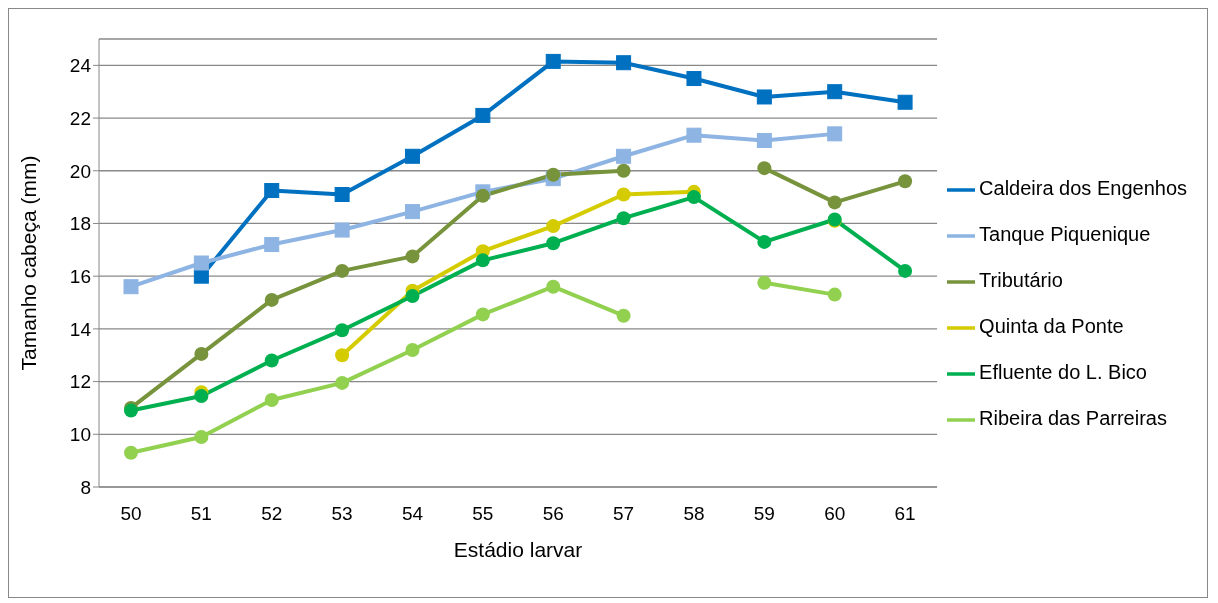 The height and width of the screenshot is (603, 1218). Describe the element at coordinates (1083, 188) in the screenshot. I see `legend-label: Caldeira dos Engenhos` at that location.